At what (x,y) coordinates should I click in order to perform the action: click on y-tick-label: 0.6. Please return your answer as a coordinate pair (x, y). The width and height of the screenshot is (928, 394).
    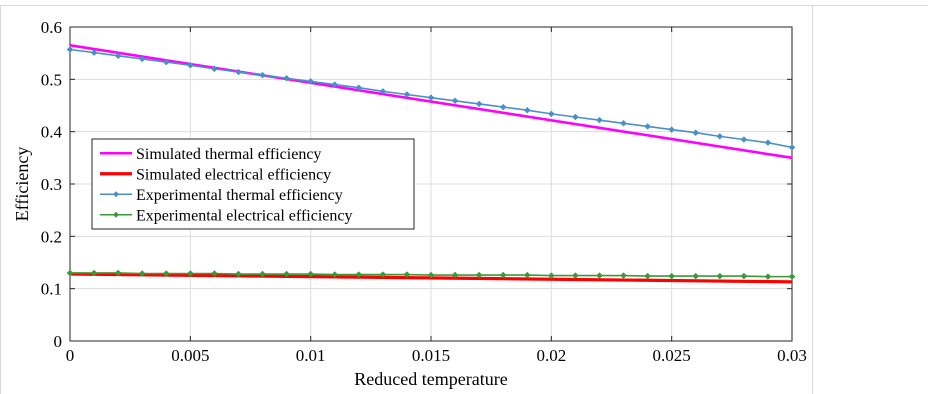
    Looking at the image, I should click on (51, 27).